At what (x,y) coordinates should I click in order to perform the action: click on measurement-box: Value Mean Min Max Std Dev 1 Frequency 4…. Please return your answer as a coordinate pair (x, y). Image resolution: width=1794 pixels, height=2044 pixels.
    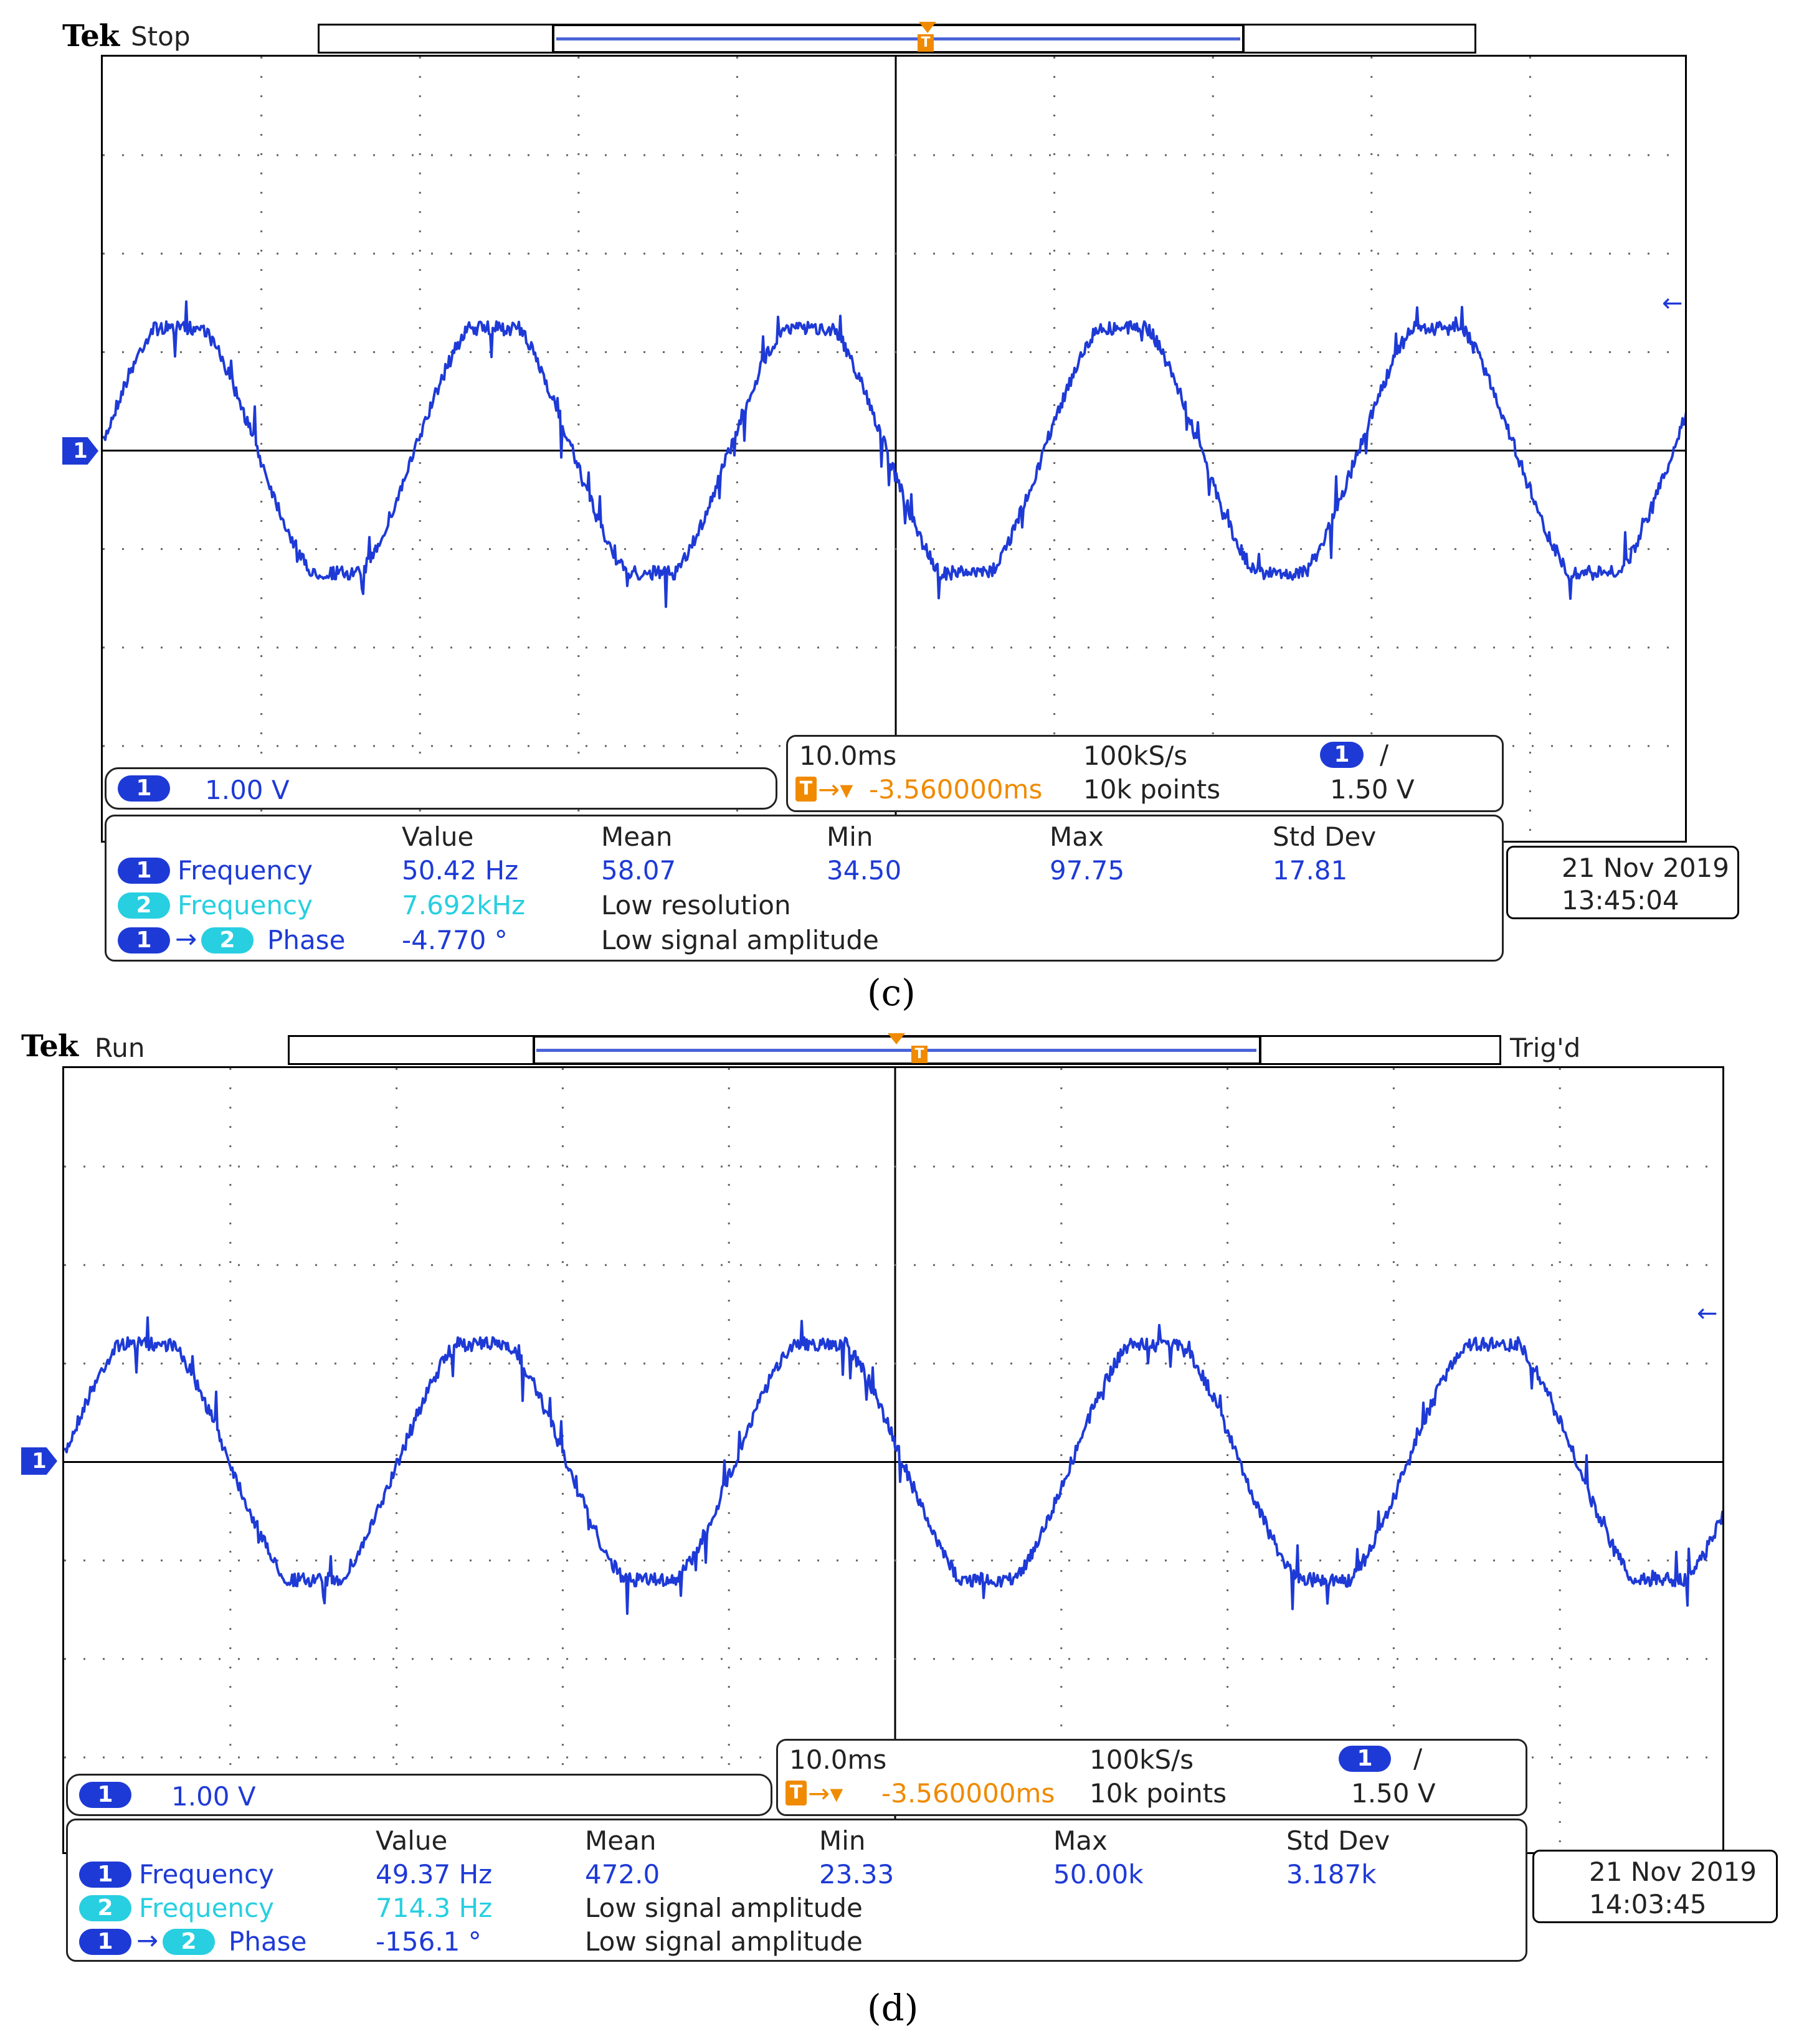
    Looking at the image, I should click on (797, 1890).